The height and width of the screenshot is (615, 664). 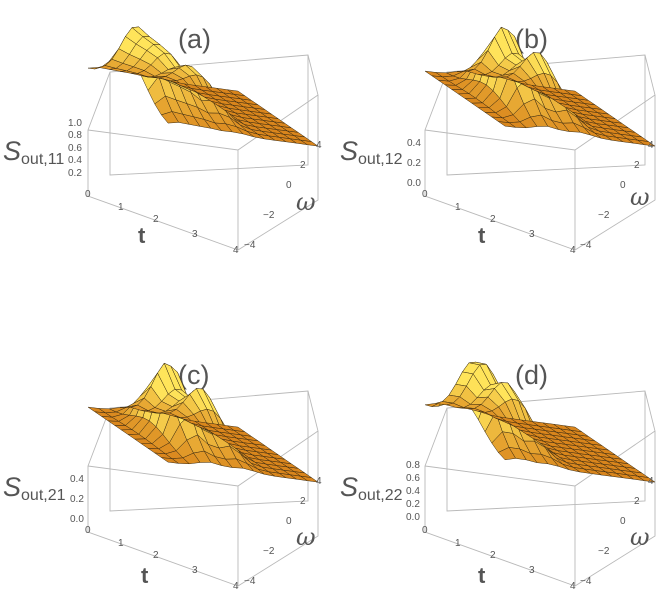 I want to click on bounding-box-d, so click(x=540, y=488).